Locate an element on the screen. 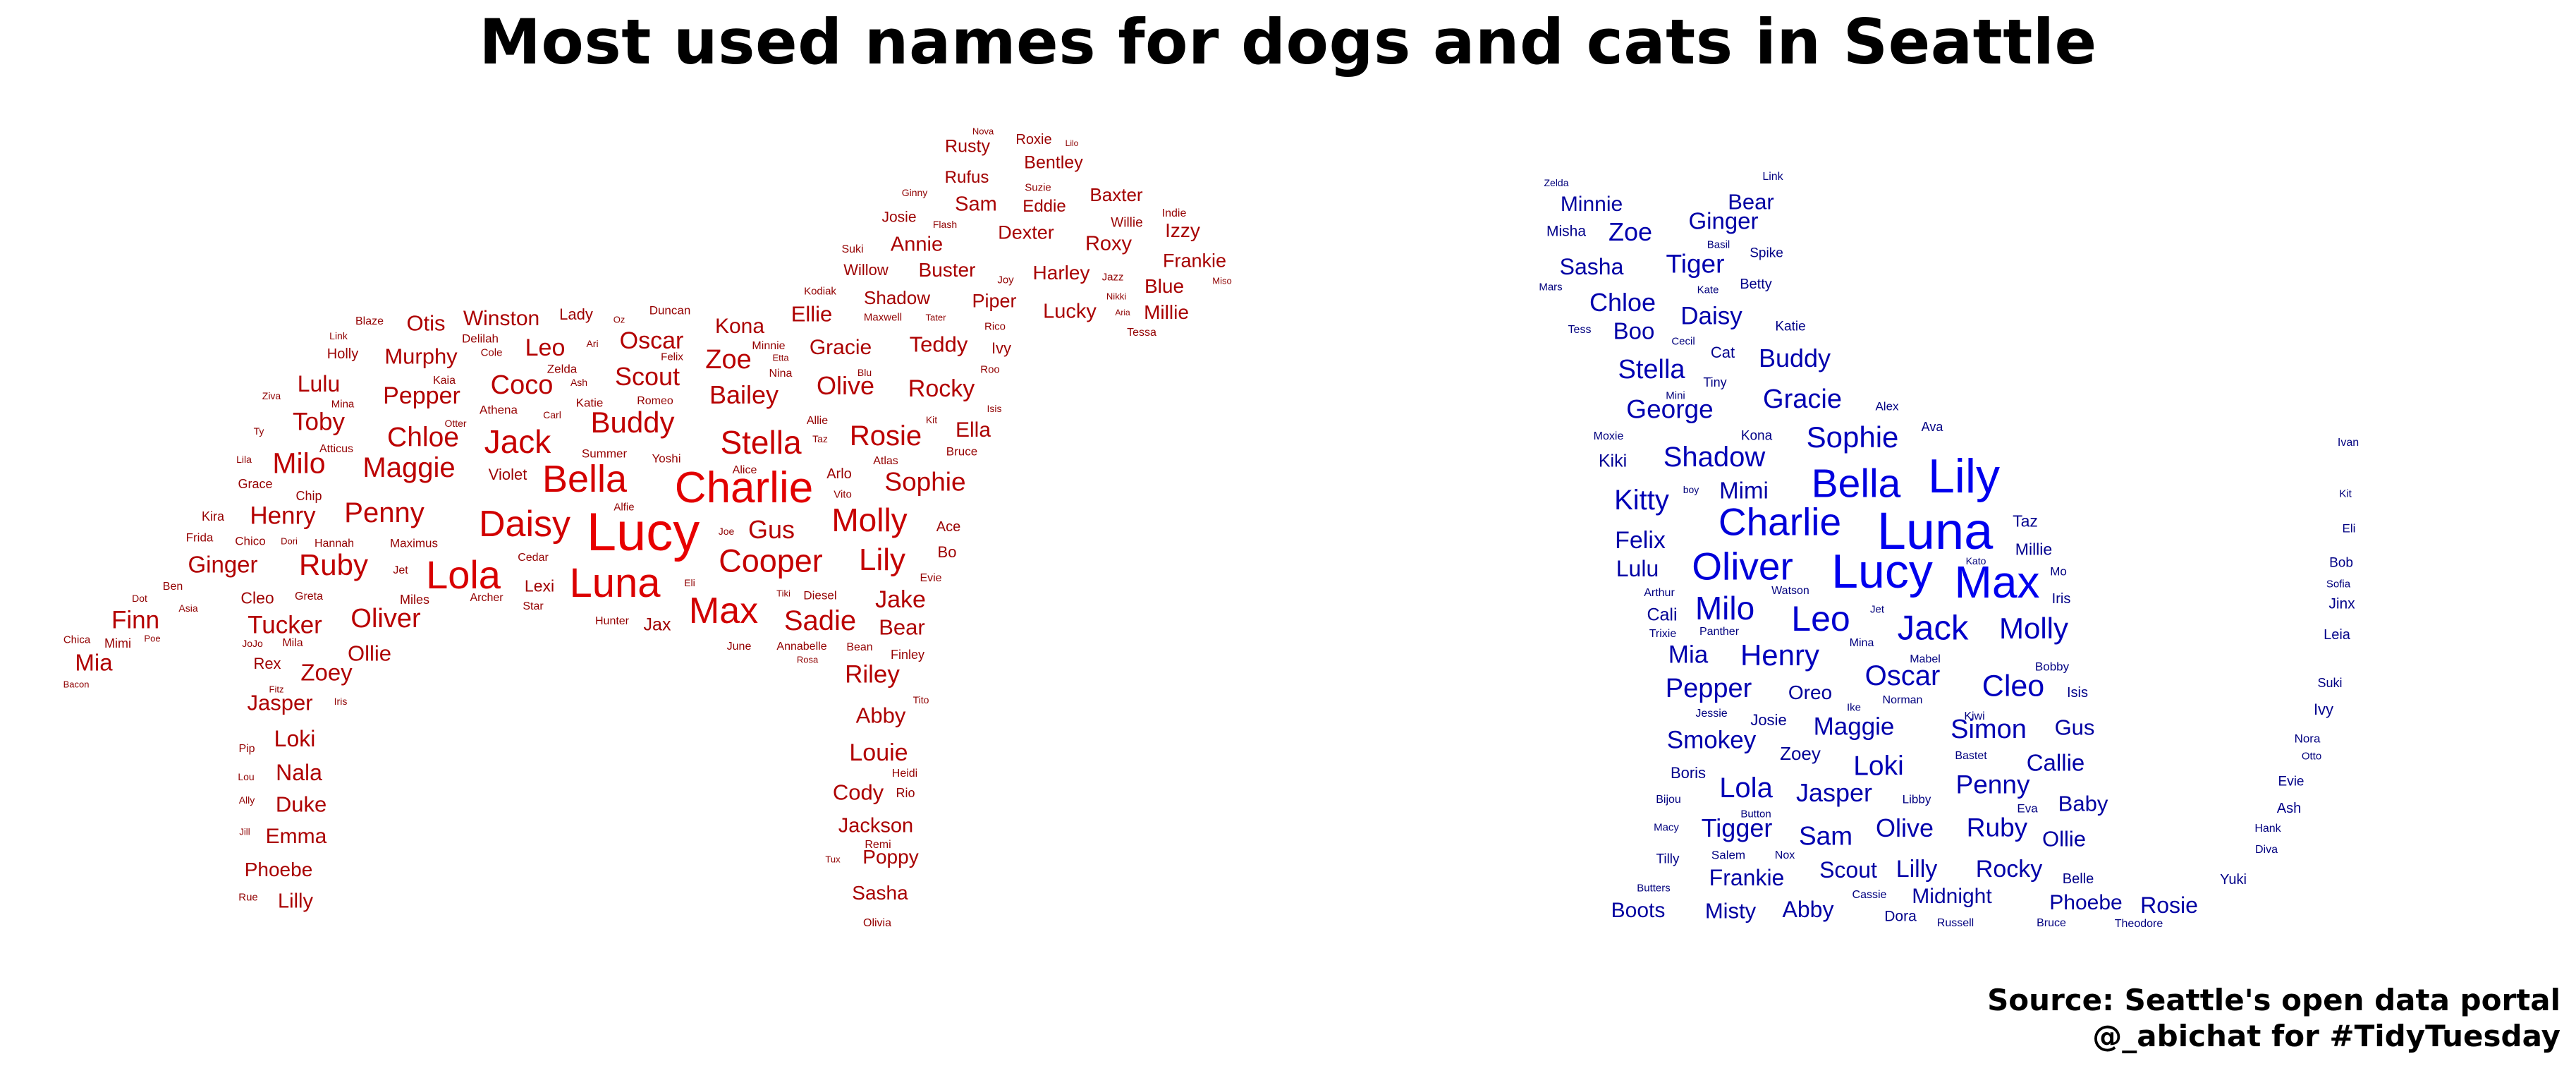 Image resolution: width=2576 pixels, height=1066 pixels. cat-word-belle: Belle is located at coordinates (2078, 879).